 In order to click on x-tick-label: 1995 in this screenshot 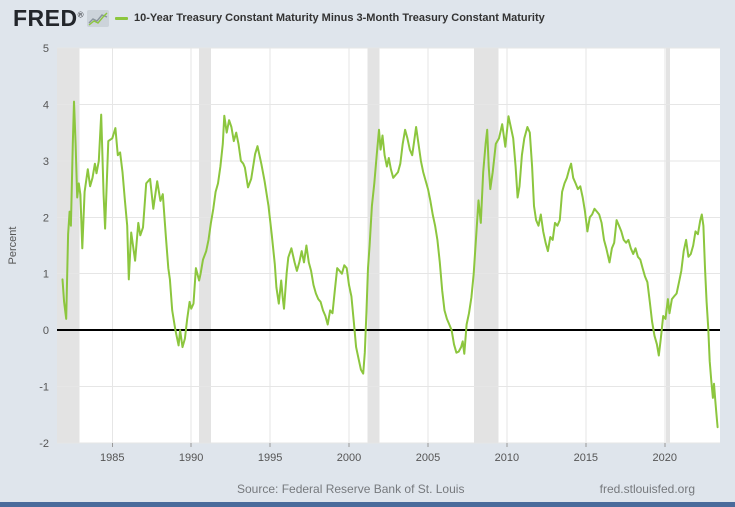, I will do `click(270, 458)`.